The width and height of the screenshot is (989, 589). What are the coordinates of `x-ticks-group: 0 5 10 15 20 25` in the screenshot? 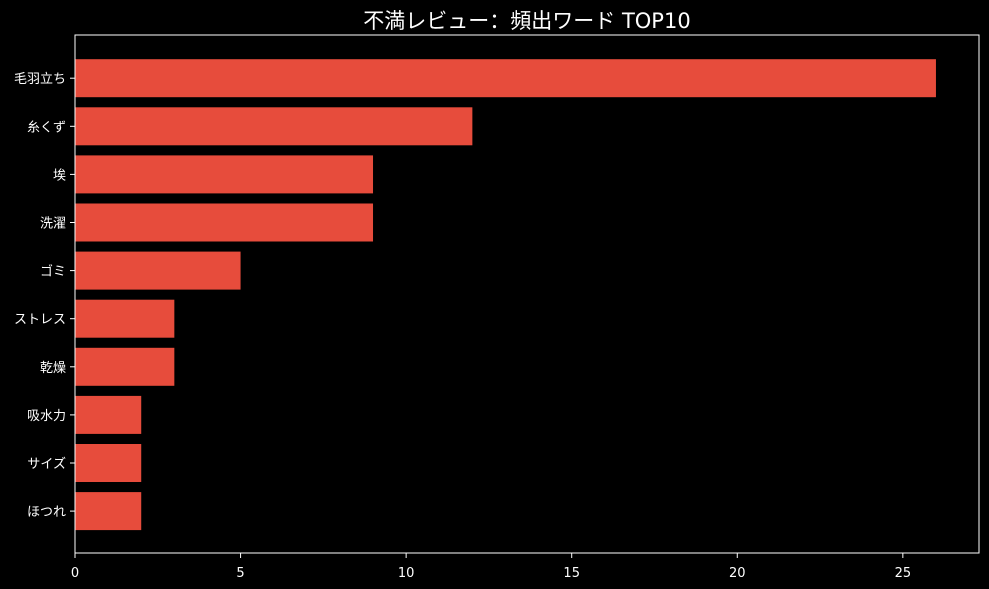 It's located at (491, 567).